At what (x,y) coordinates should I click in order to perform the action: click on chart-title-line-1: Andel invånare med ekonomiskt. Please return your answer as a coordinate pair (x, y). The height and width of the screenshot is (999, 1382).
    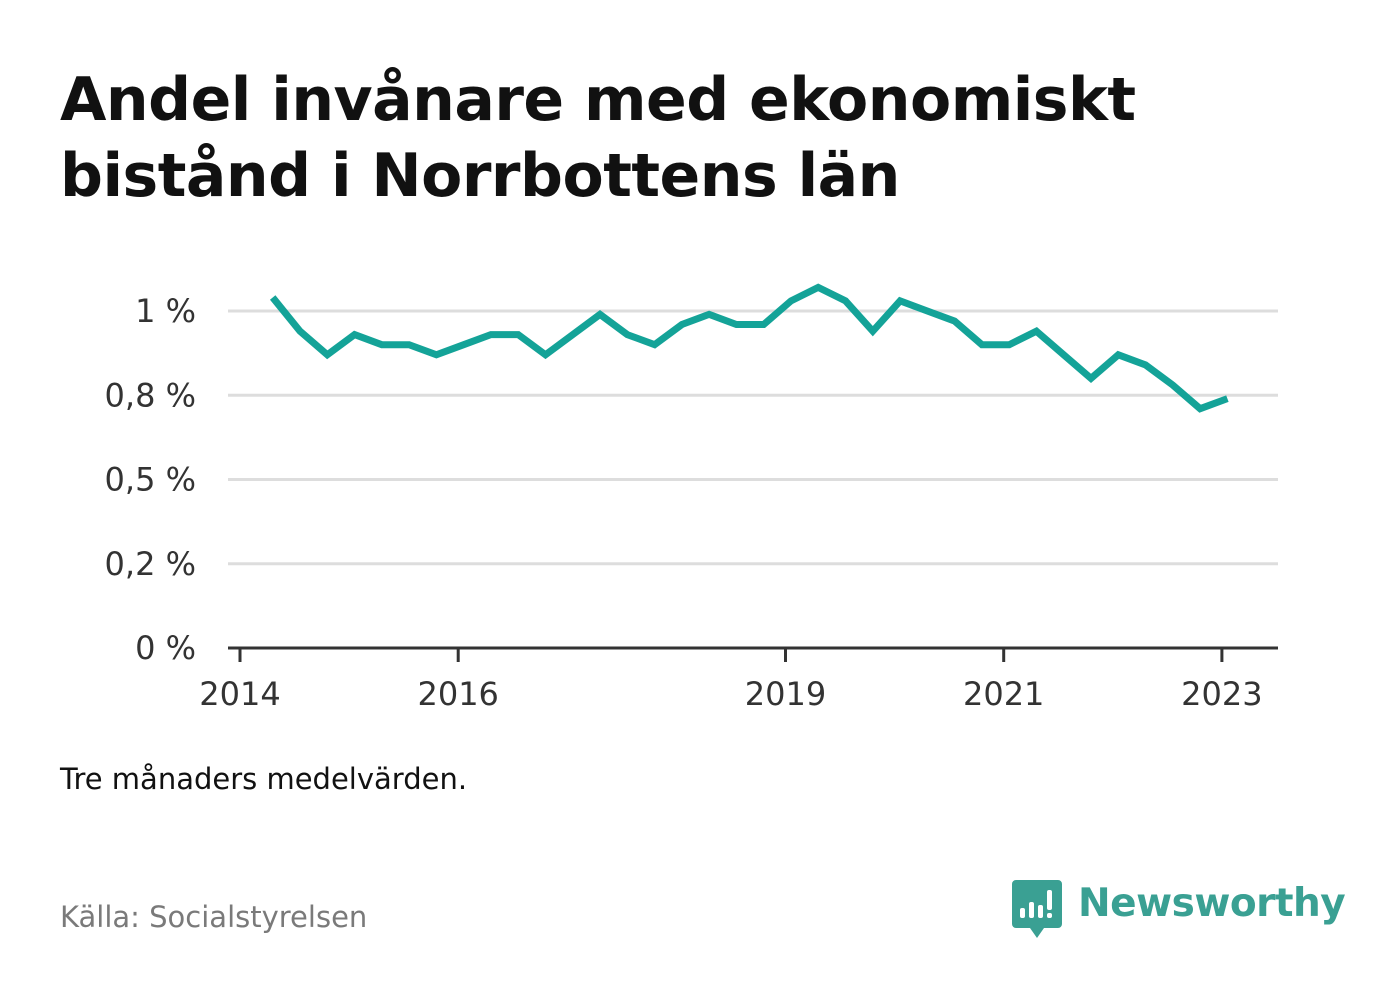
    Looking at the image, I should click on (598, 100).